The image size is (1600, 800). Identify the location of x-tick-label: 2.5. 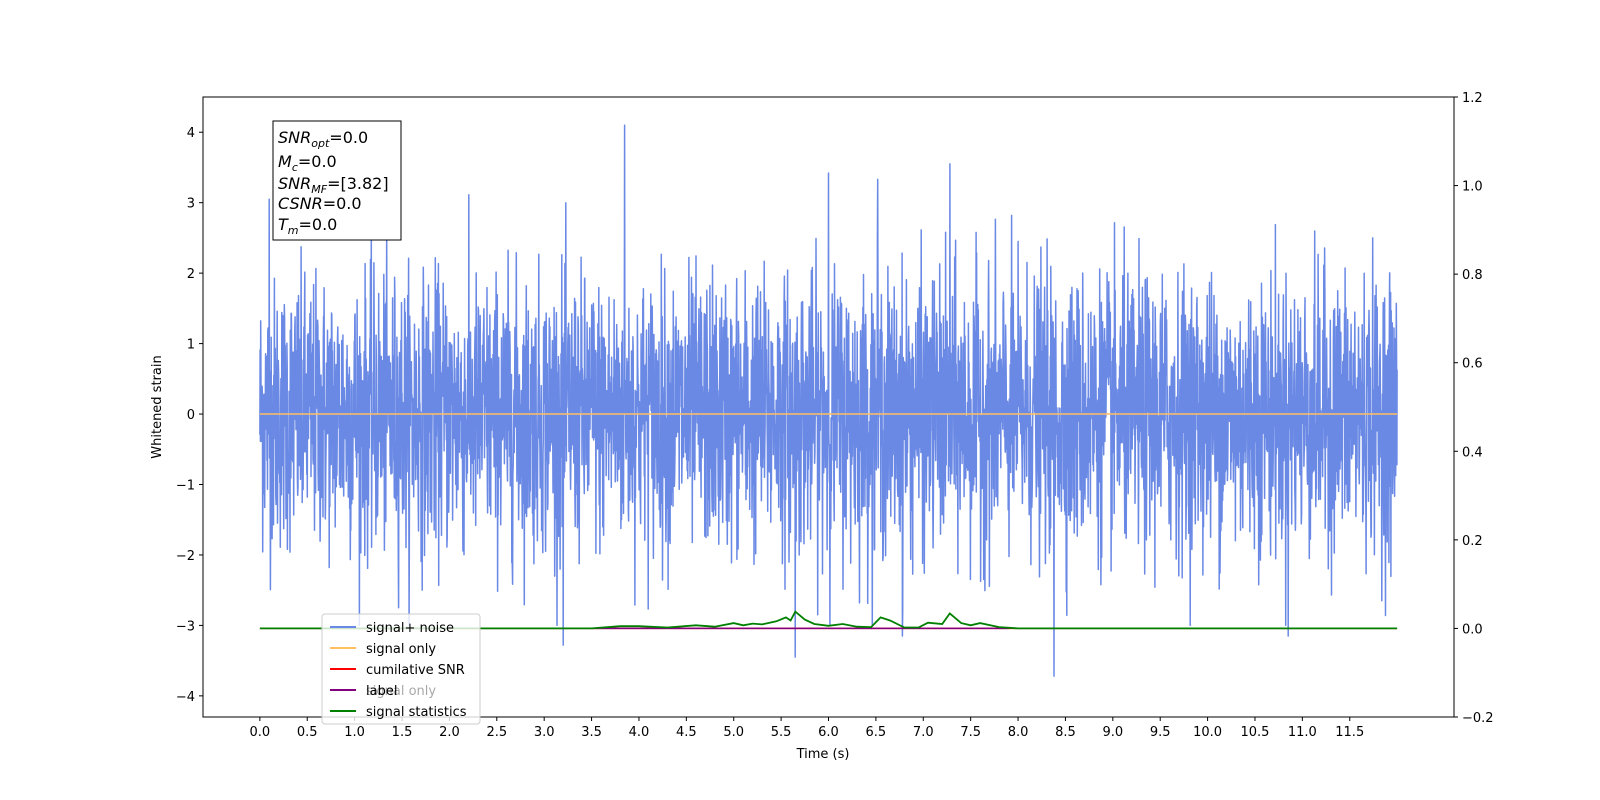
(496, 732).